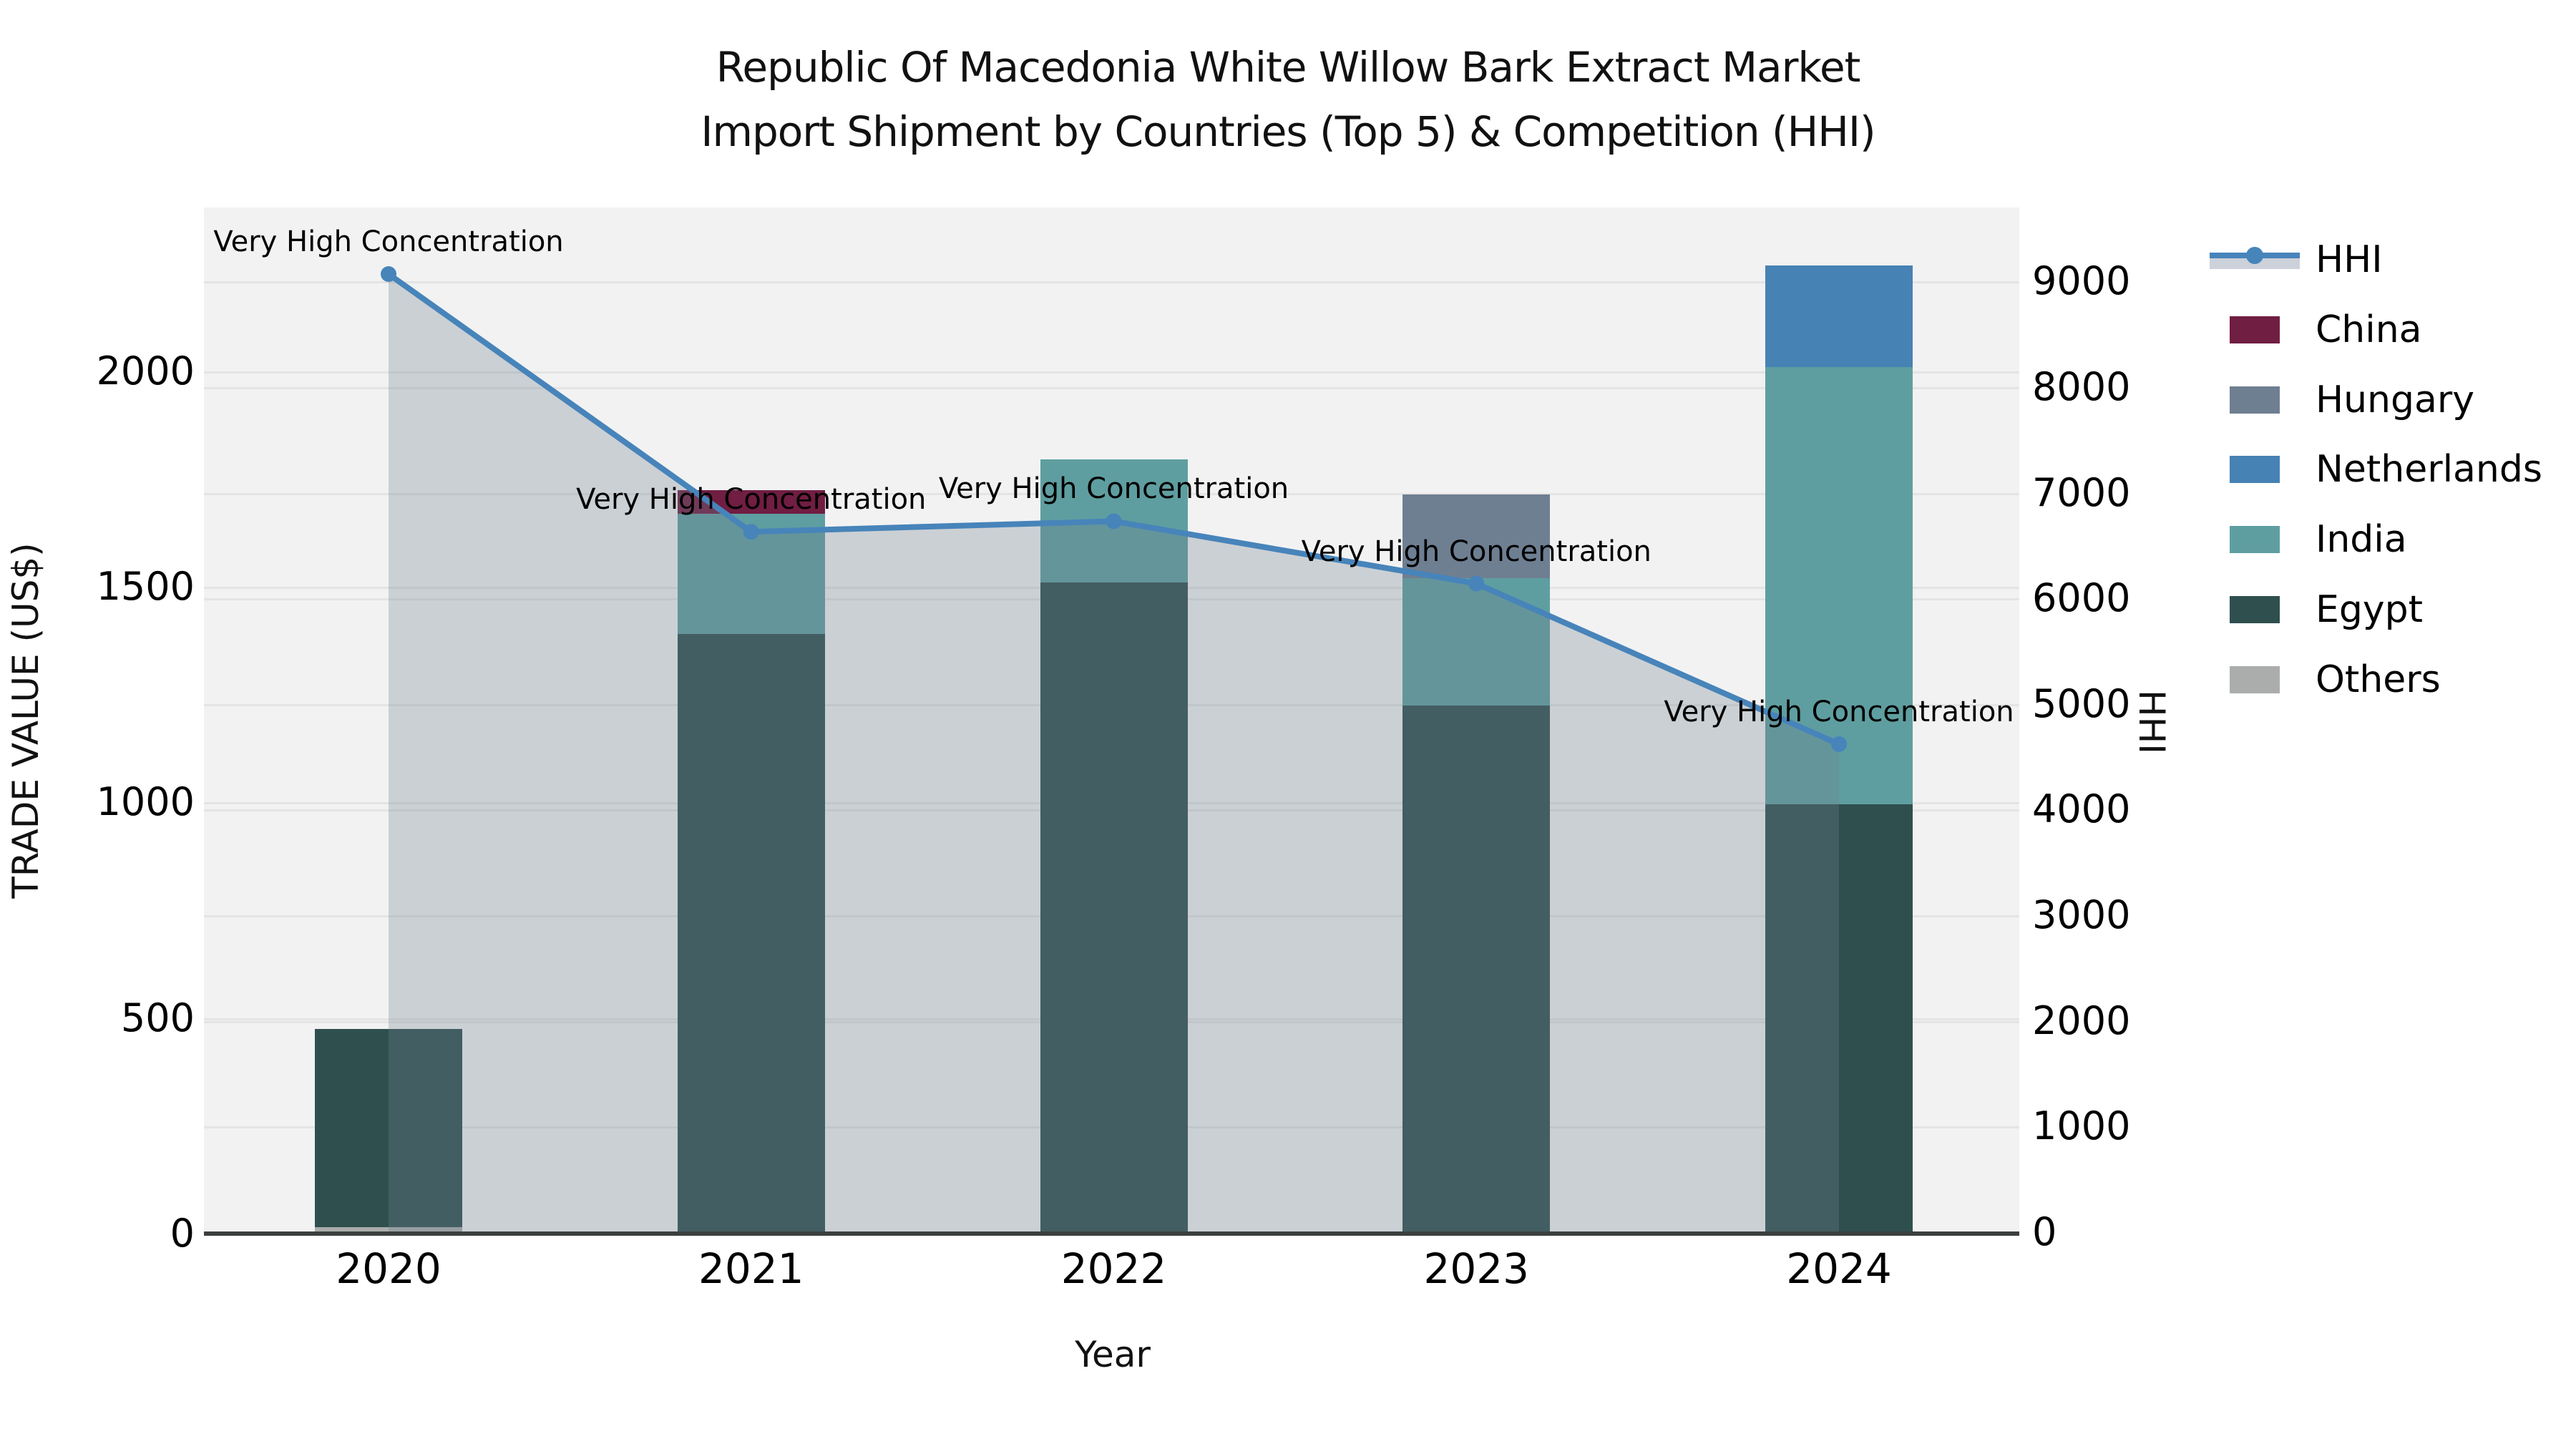  Describe the element at coordinates (2361, 540) in the screenshot. I see `legend-label-india: India` at that location.